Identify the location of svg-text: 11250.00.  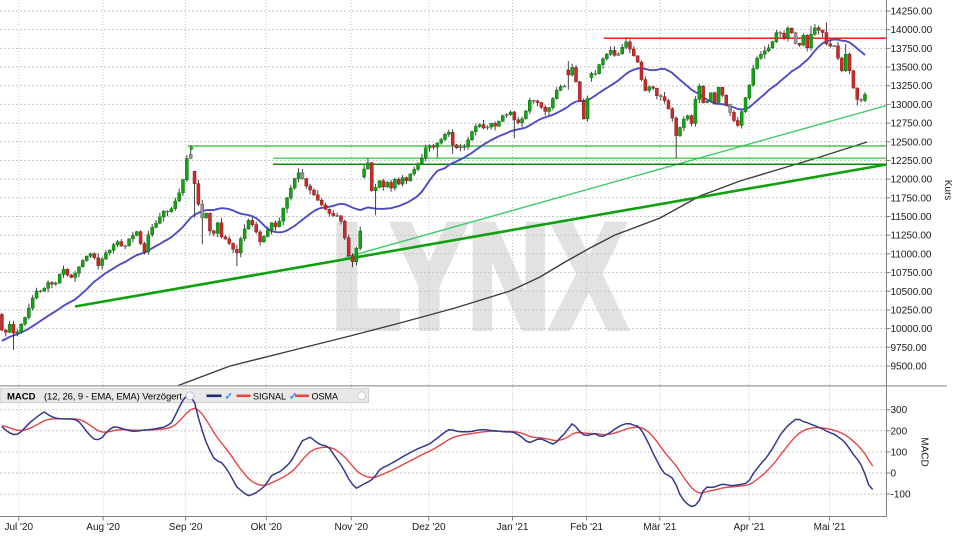
(911, 236).